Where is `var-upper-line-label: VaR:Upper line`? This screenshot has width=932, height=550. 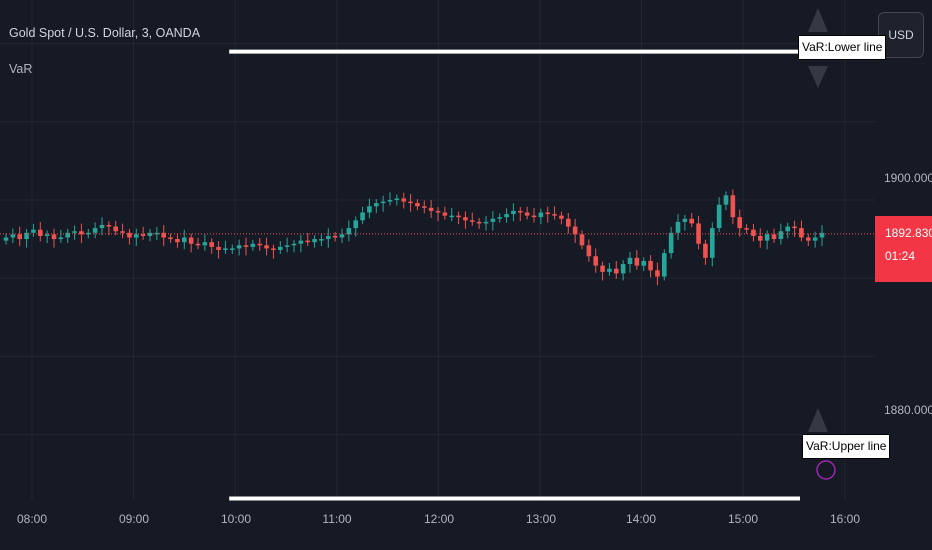 var-upper-line-label: VaR:Upper line is located at coordinates (846, 446).